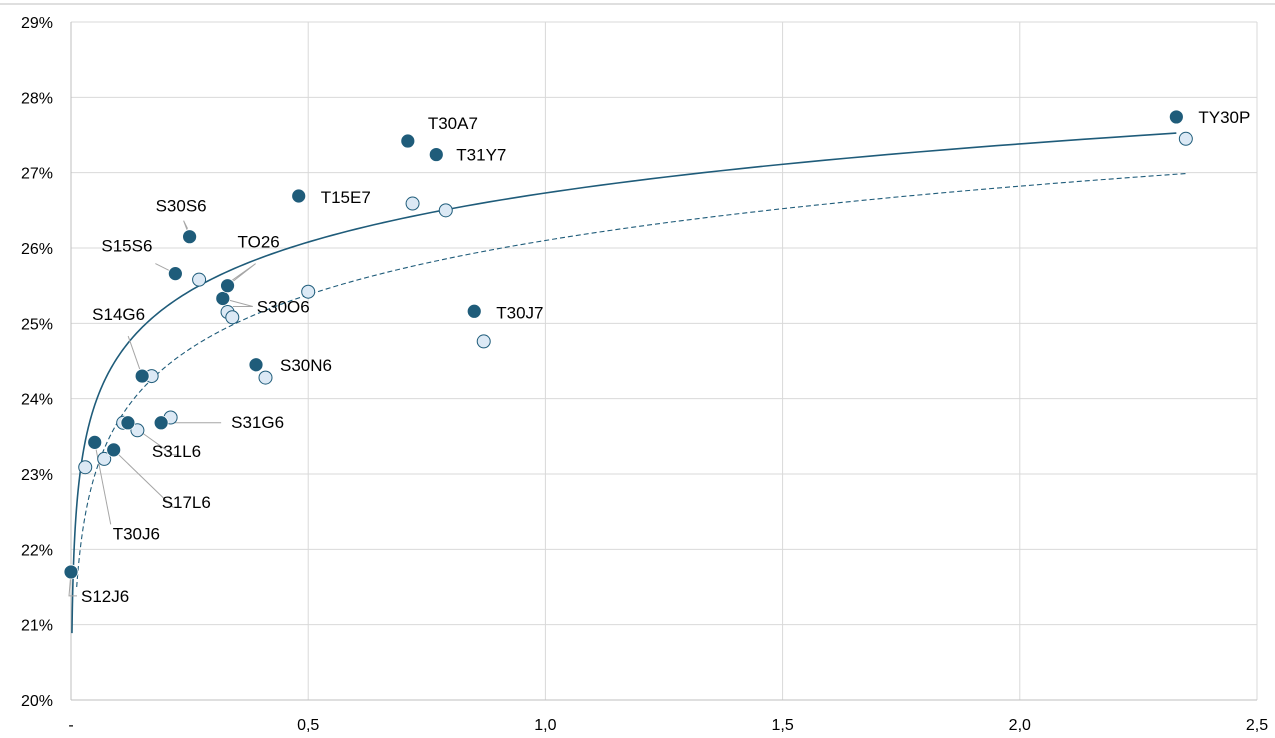 This screenshot has height=738, width=1275. Describe the element at coordinates (176, 451) in the screenshot. I see `point-label: S31L6` at that location.